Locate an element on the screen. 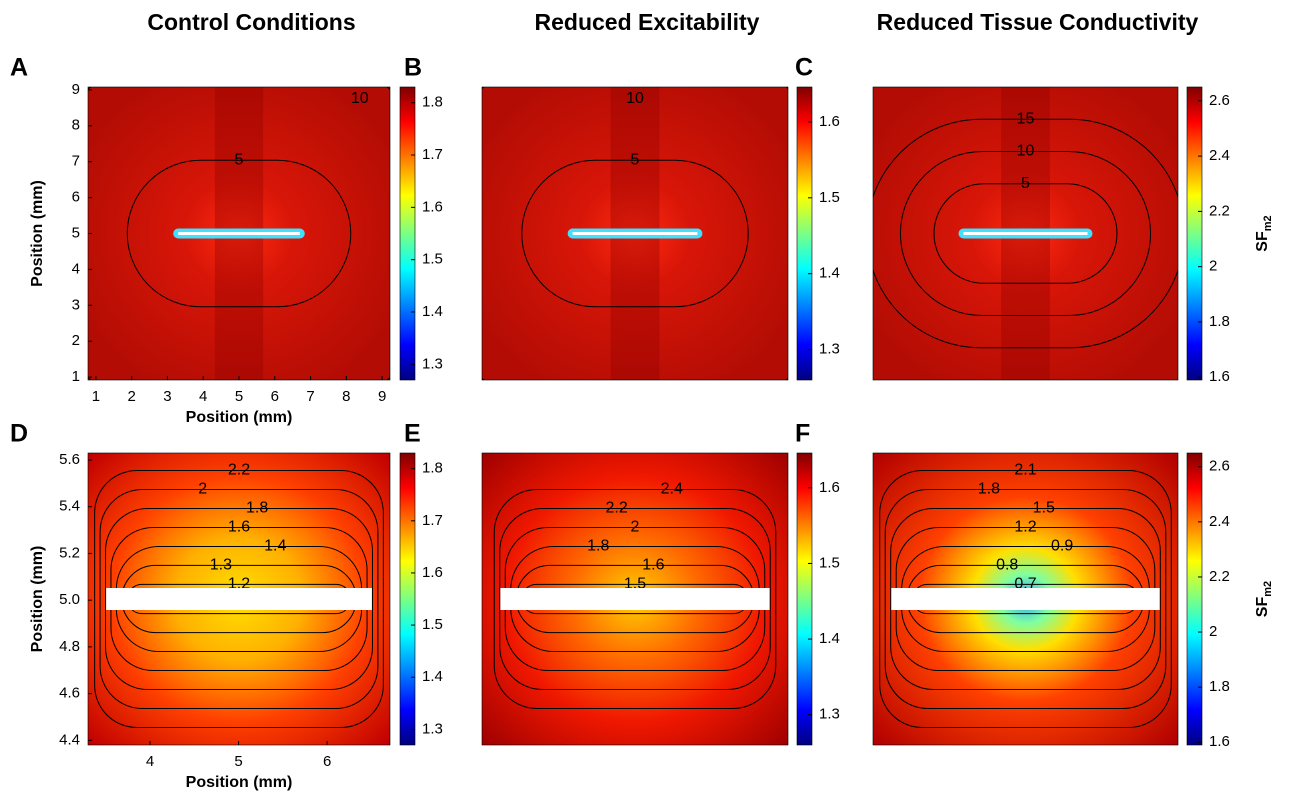 The height and width of the screenshot is (805, 1289). plot-area: 2.42.221.81.61.5 is located at coordinates (635, 599).